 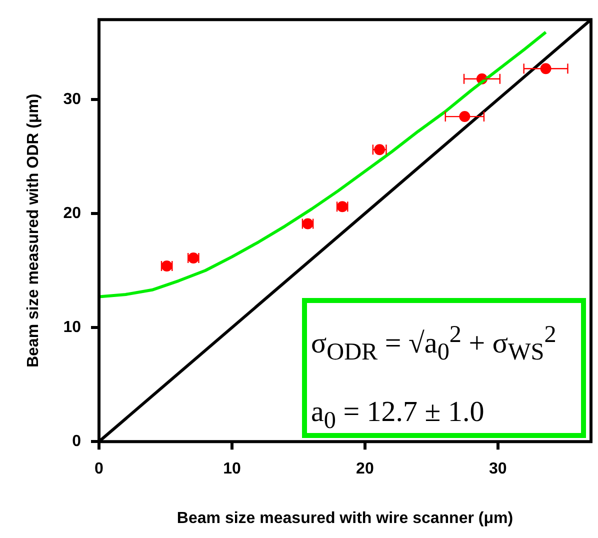 I want to click on x-axis-title: Beam size measured with wire scanner (μm), so click(x=345, y=518).